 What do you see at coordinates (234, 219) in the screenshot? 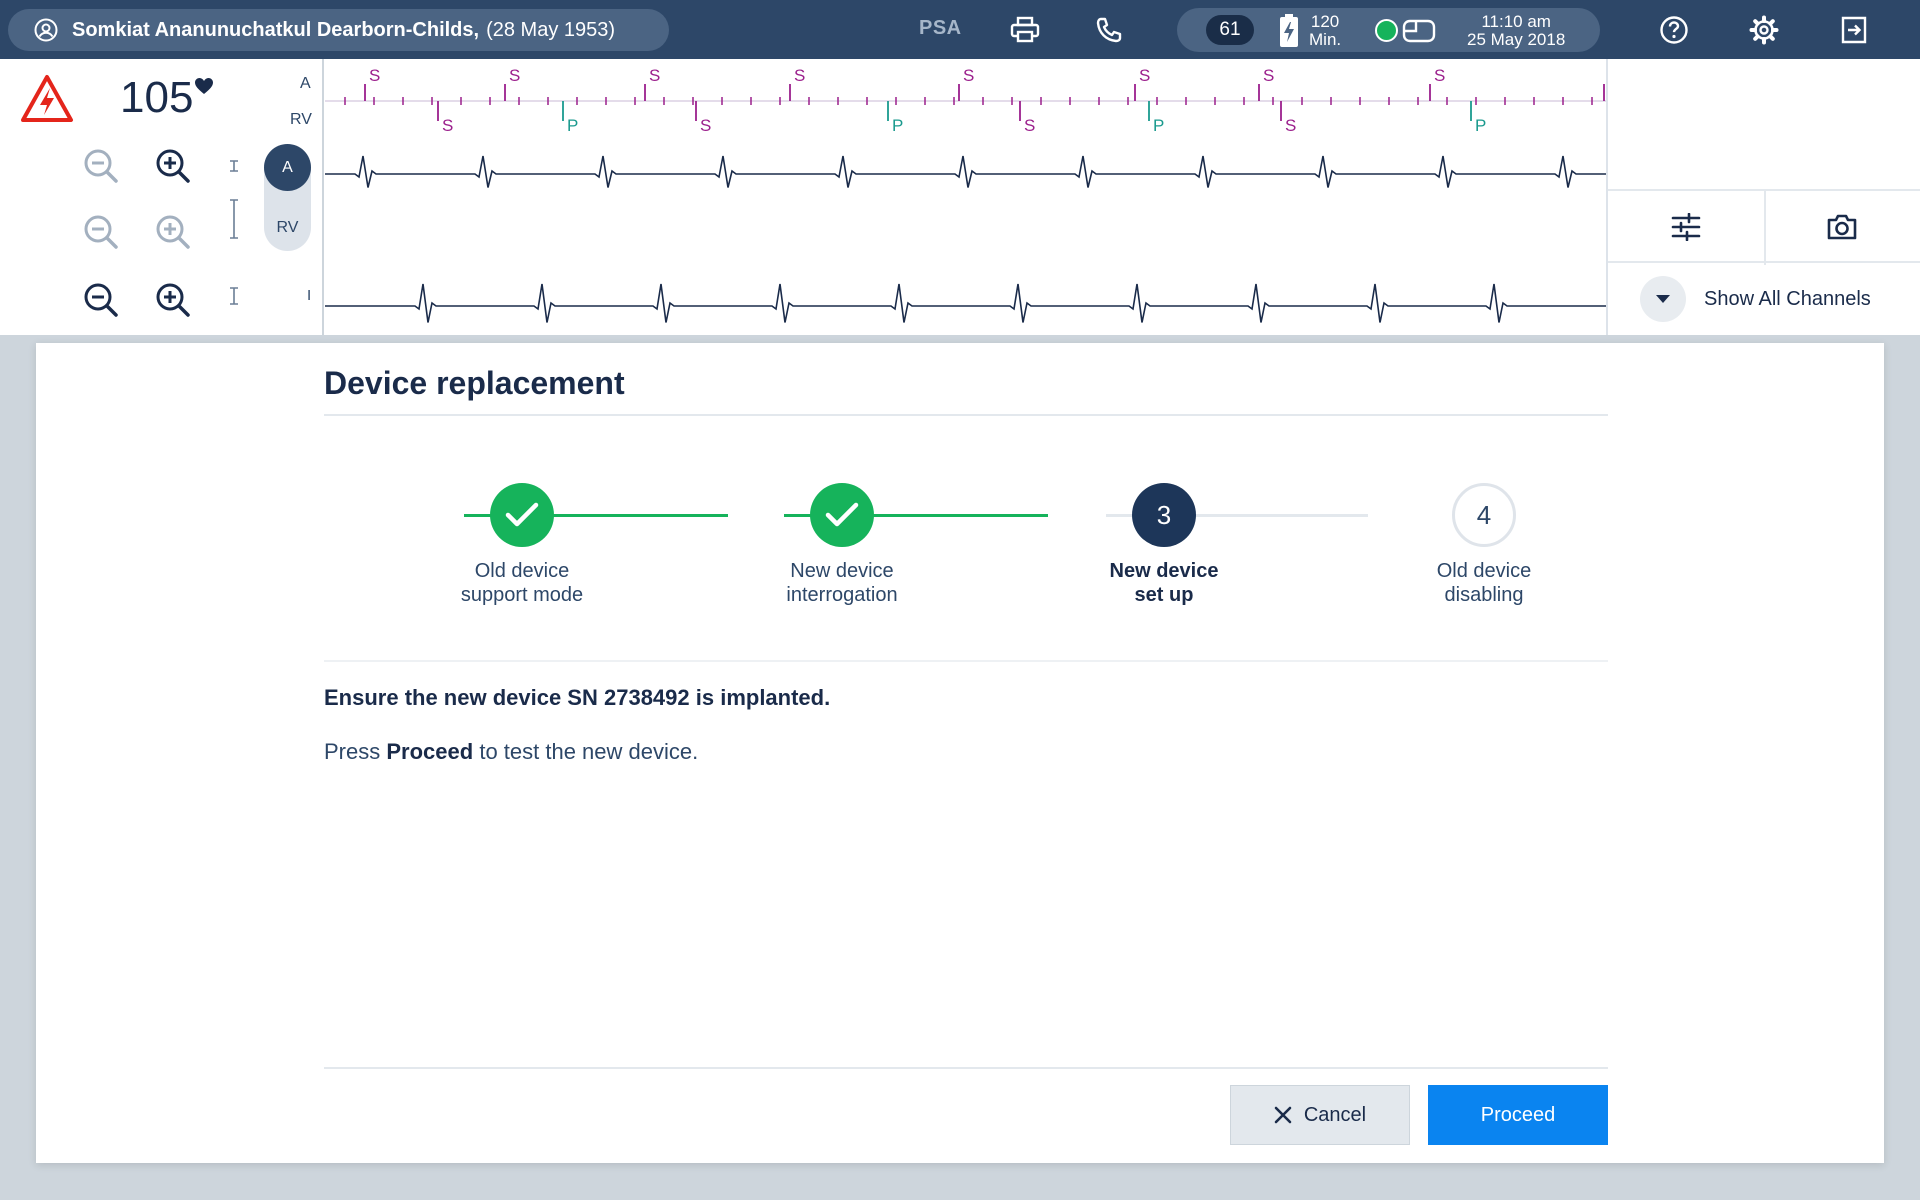
I see `gain-large-icon` at bounding box center [234, 219].